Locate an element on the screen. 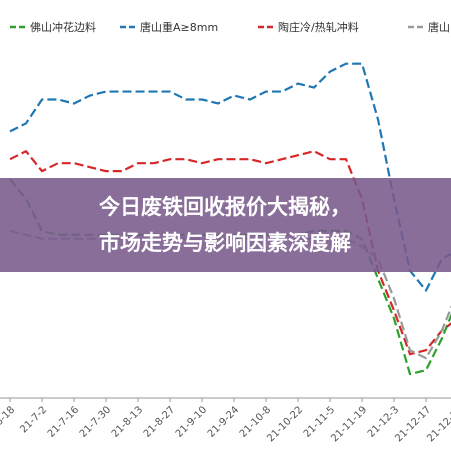  legend-label: 唐山 is located at coordinates (439, 27).